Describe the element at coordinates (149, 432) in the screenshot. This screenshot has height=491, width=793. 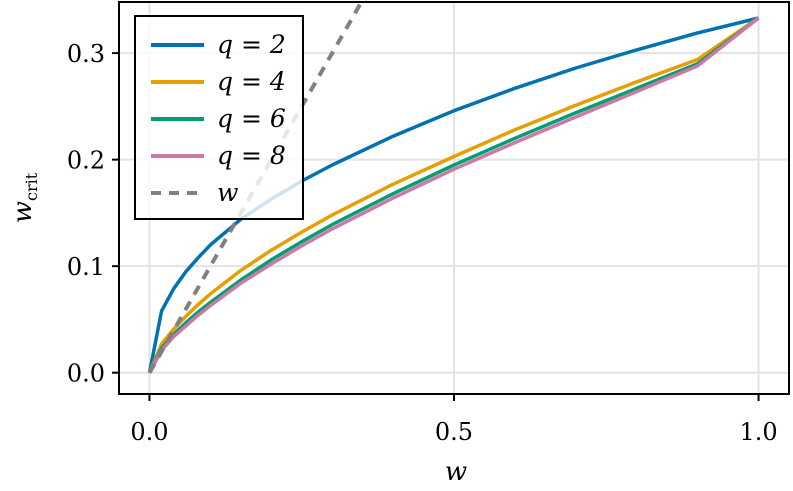
I see `x-tick-label: 0.0` at that location.